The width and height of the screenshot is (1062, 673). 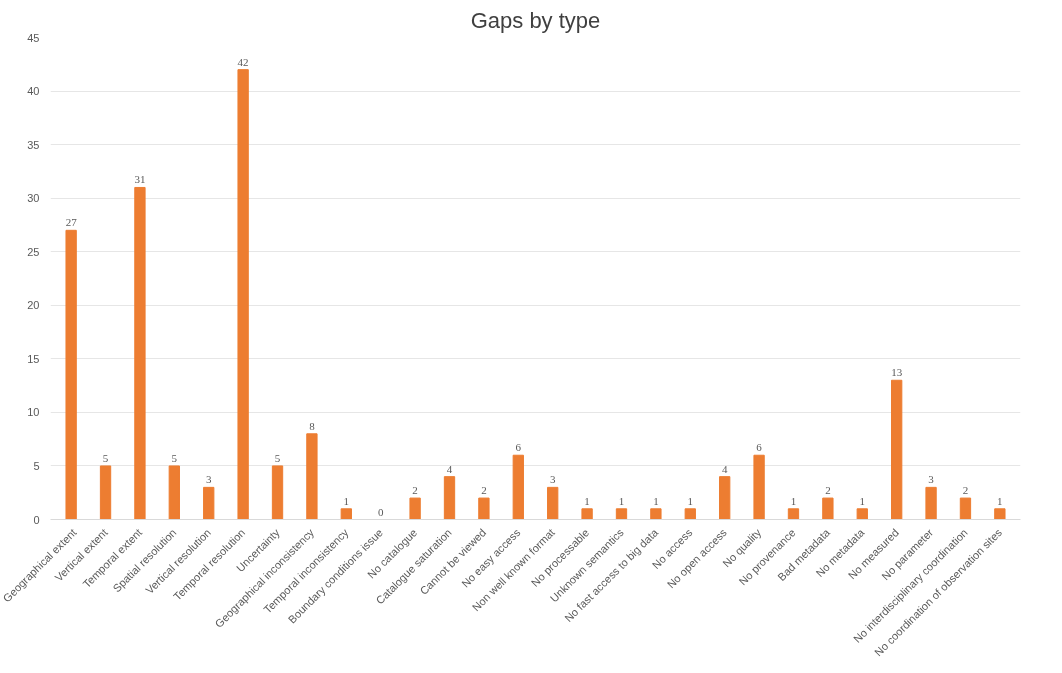 What do you see at coordinates (36, 465) in the screenshot?
I see `y-tick-label: 5` at bounding box center [36, 465].